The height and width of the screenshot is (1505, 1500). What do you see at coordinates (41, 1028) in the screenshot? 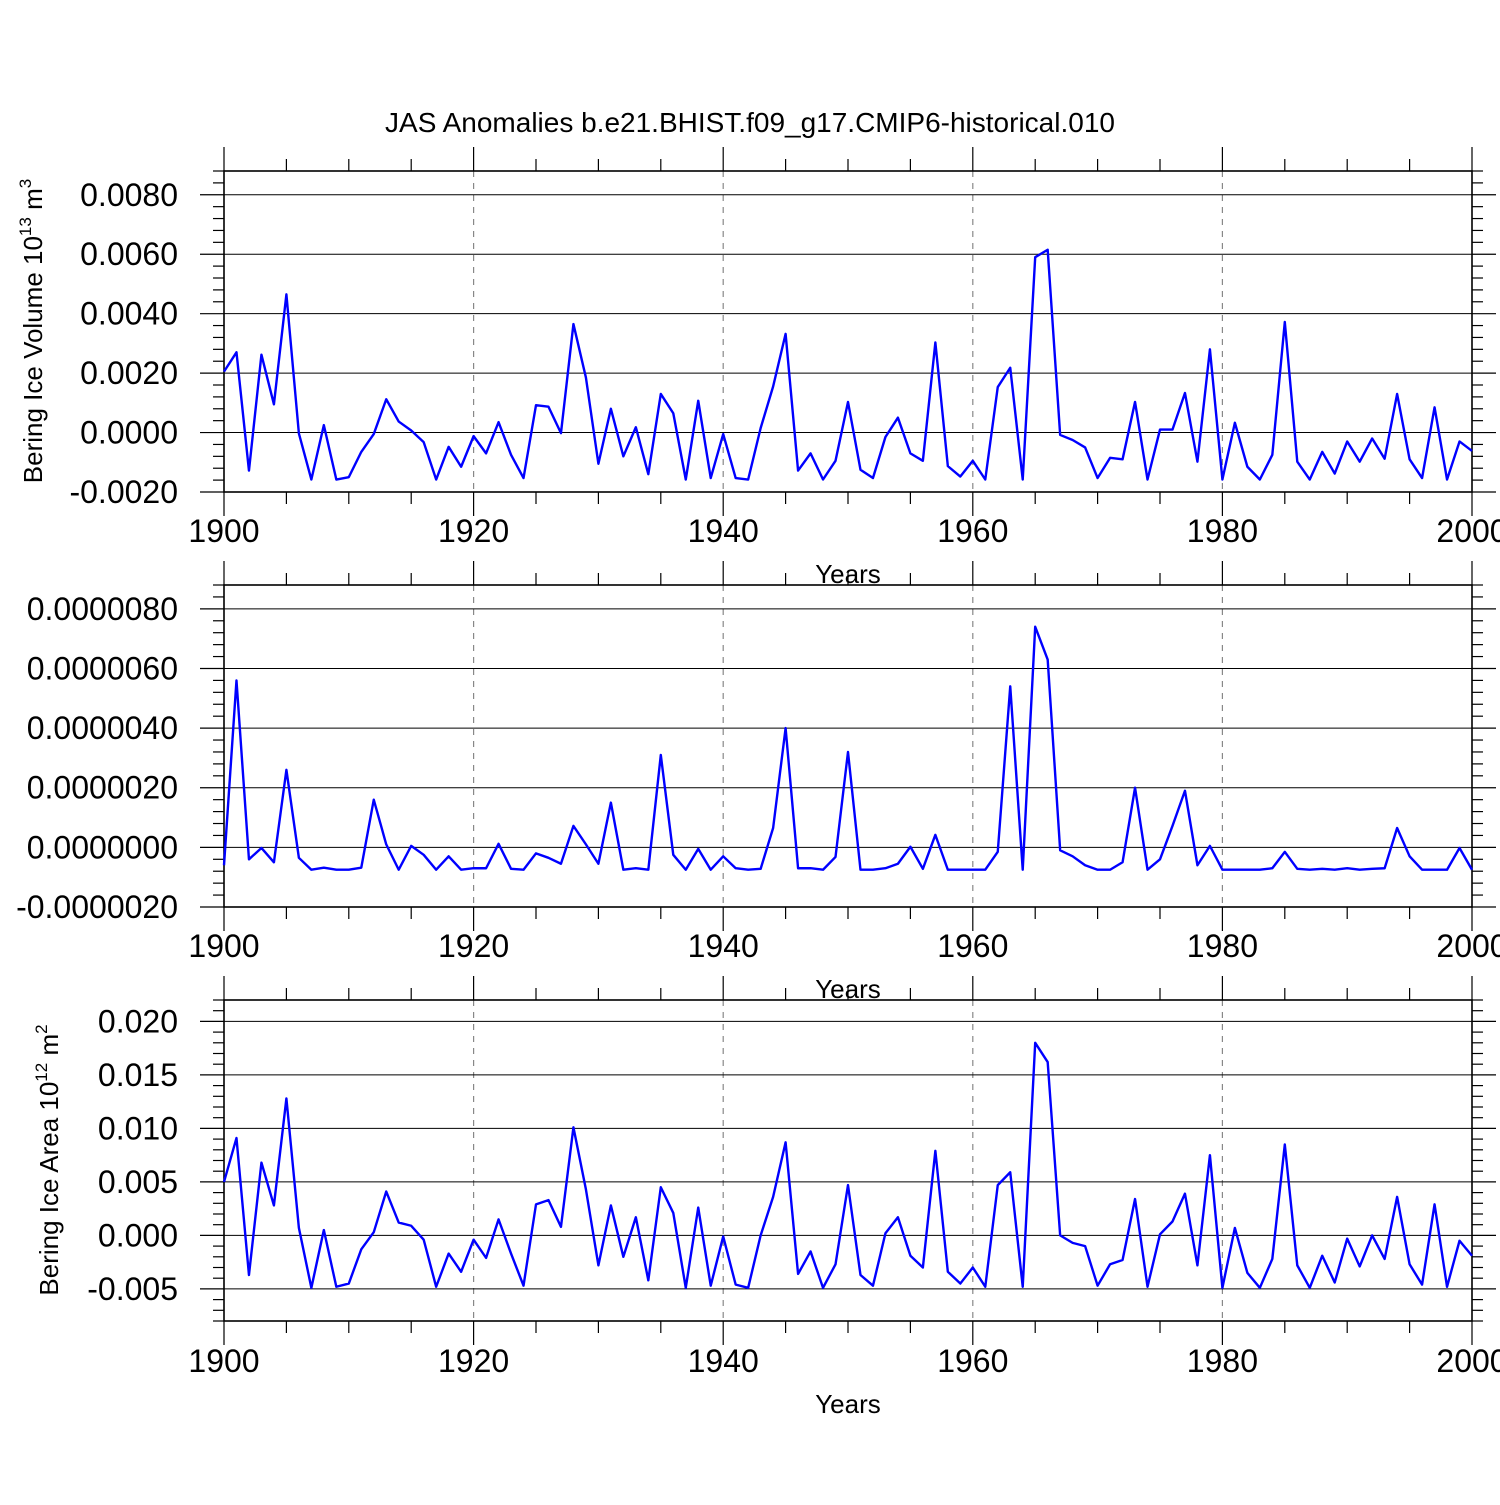
I see `y-axis-label-unit-sup: 2` at bounding box center [41, 1028].